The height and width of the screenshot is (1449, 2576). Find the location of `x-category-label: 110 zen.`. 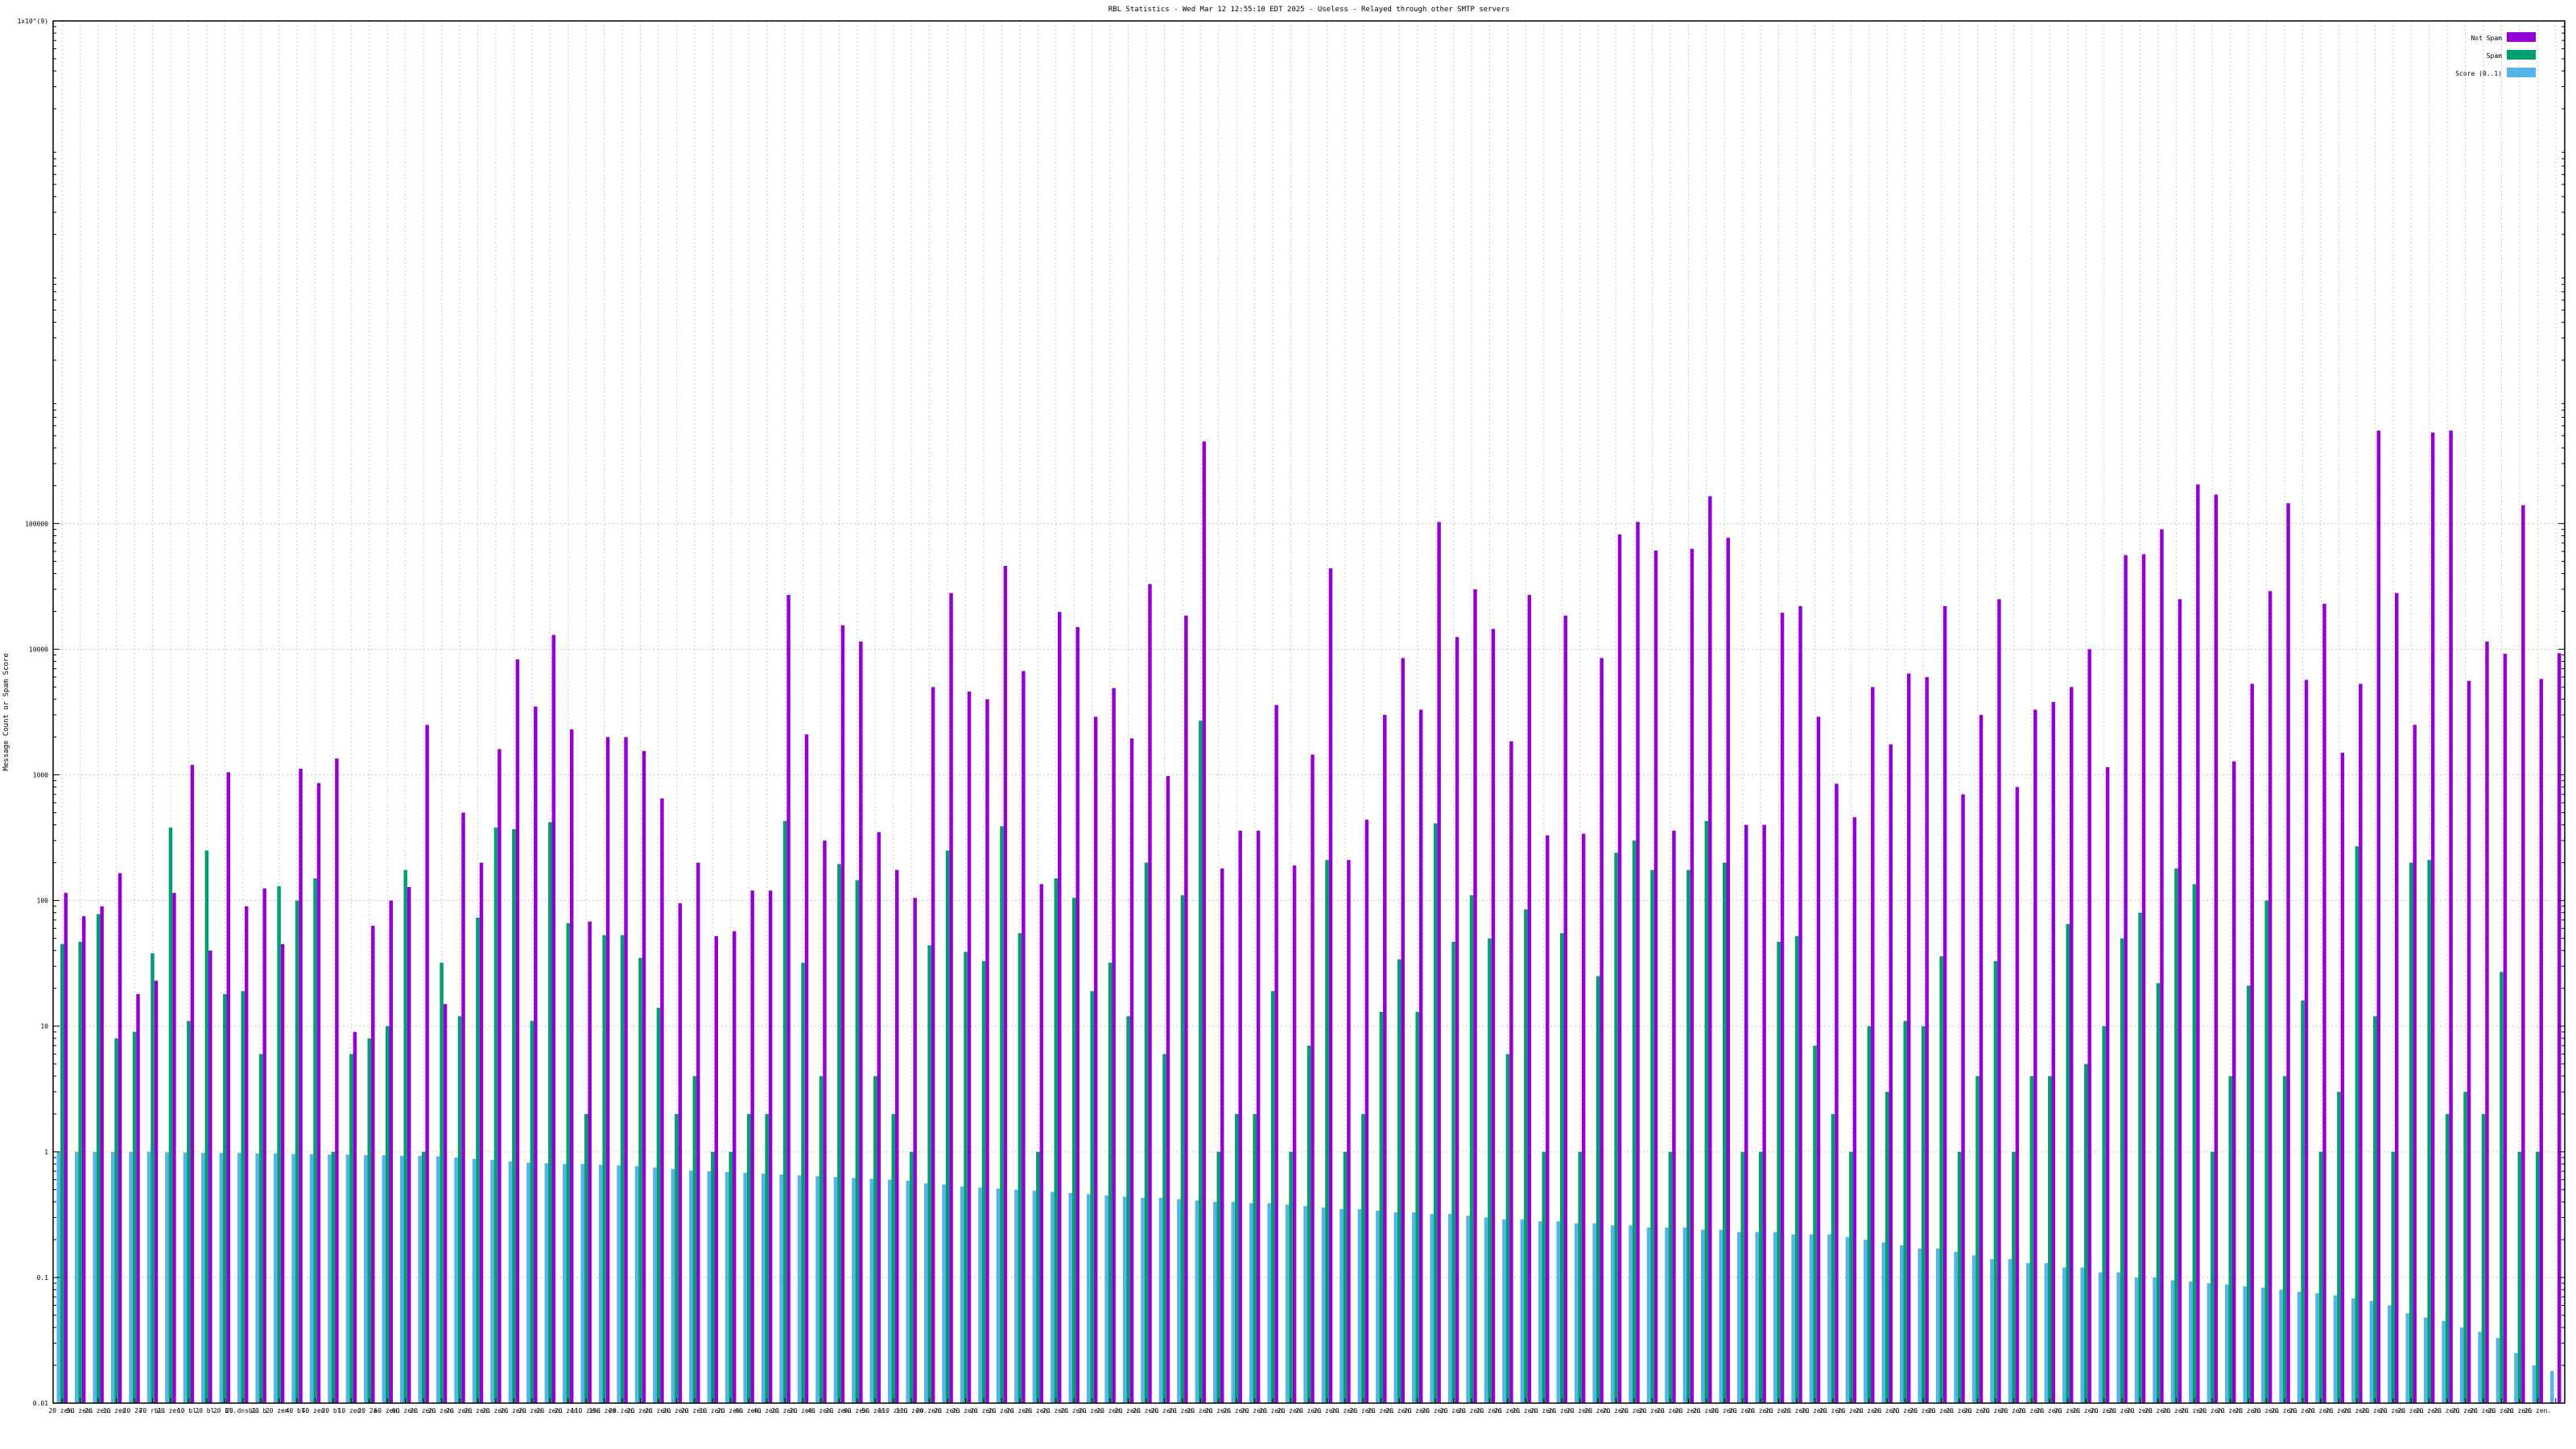

x-category-label: 110 zen. is located at coordinates (586, 1410).